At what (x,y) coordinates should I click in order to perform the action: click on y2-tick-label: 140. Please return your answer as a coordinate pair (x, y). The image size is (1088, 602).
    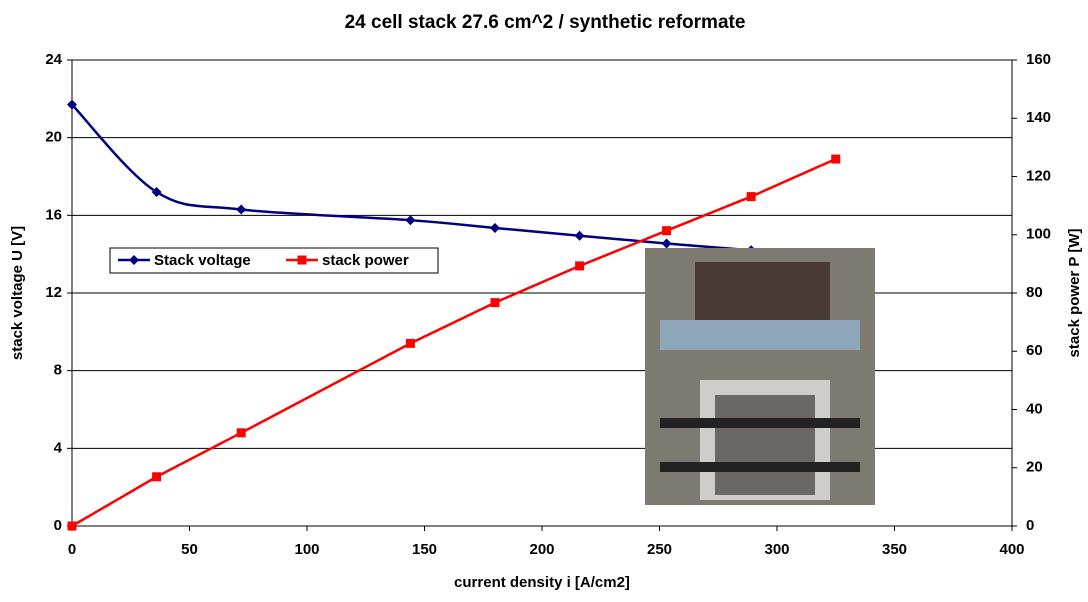
    Looking at the image, I should click on (1038, 117).